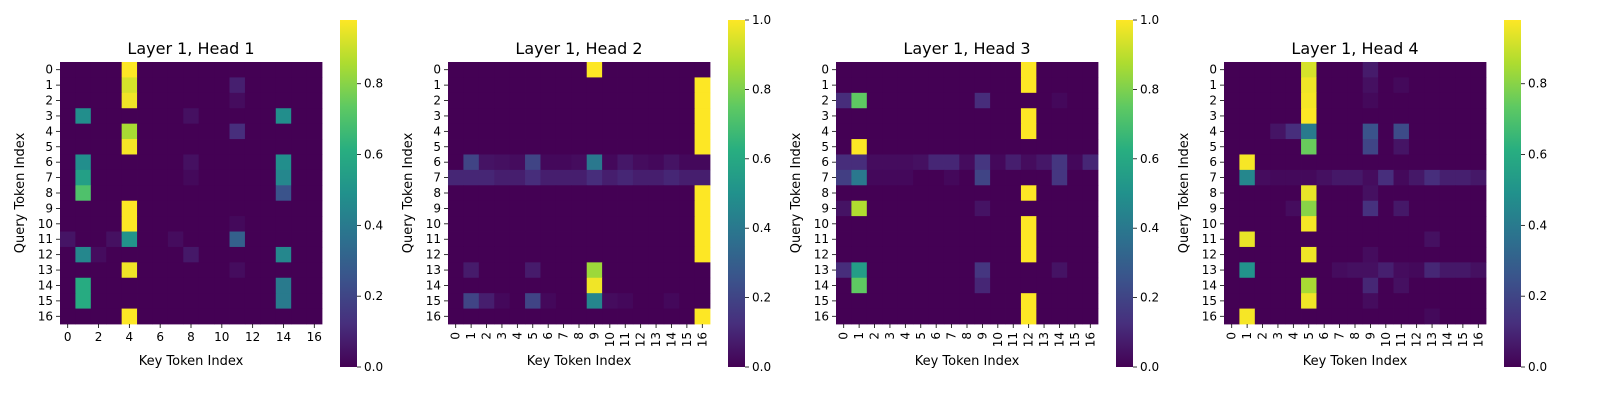 The image size is (1600, 400). What do you see at coordinates (433, 301) in the screenshot?
I see `y-tick-label: 15` at bounding box center [433, 301].